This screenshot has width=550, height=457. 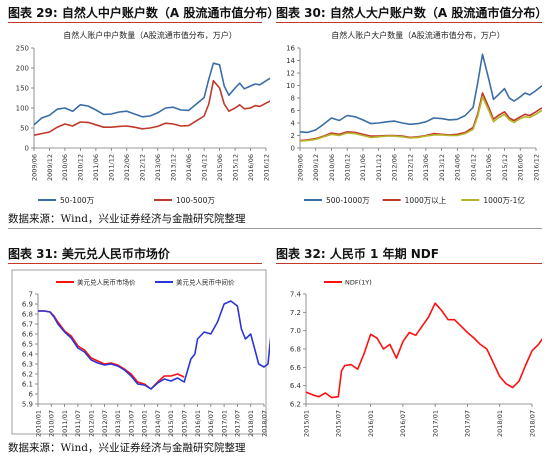 I want to click on legend-label: 1000万-1亿, so click(x=504, y=200).